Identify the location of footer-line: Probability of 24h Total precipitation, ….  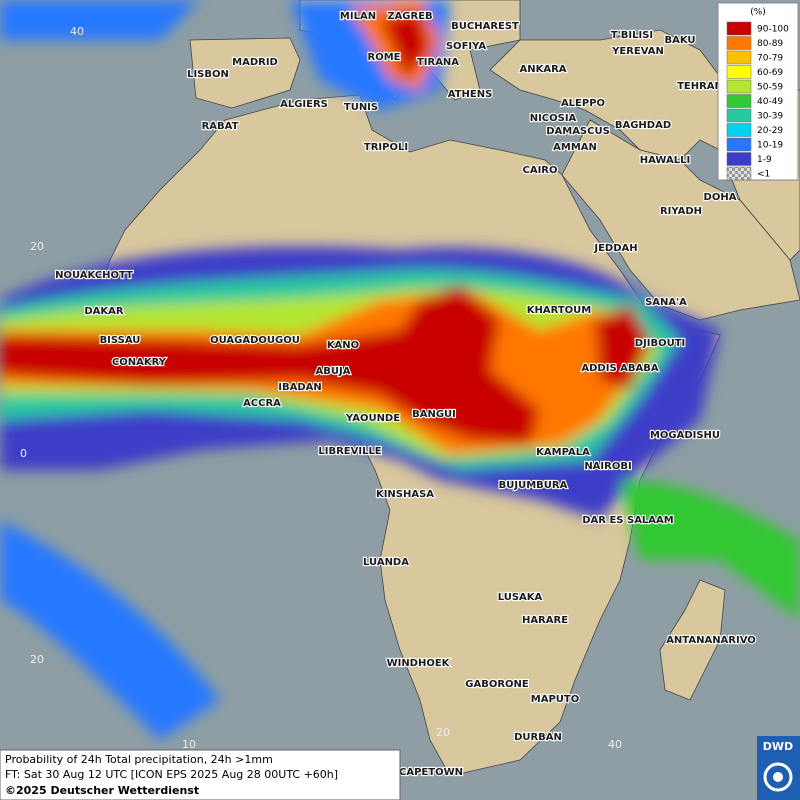
(139, 759).